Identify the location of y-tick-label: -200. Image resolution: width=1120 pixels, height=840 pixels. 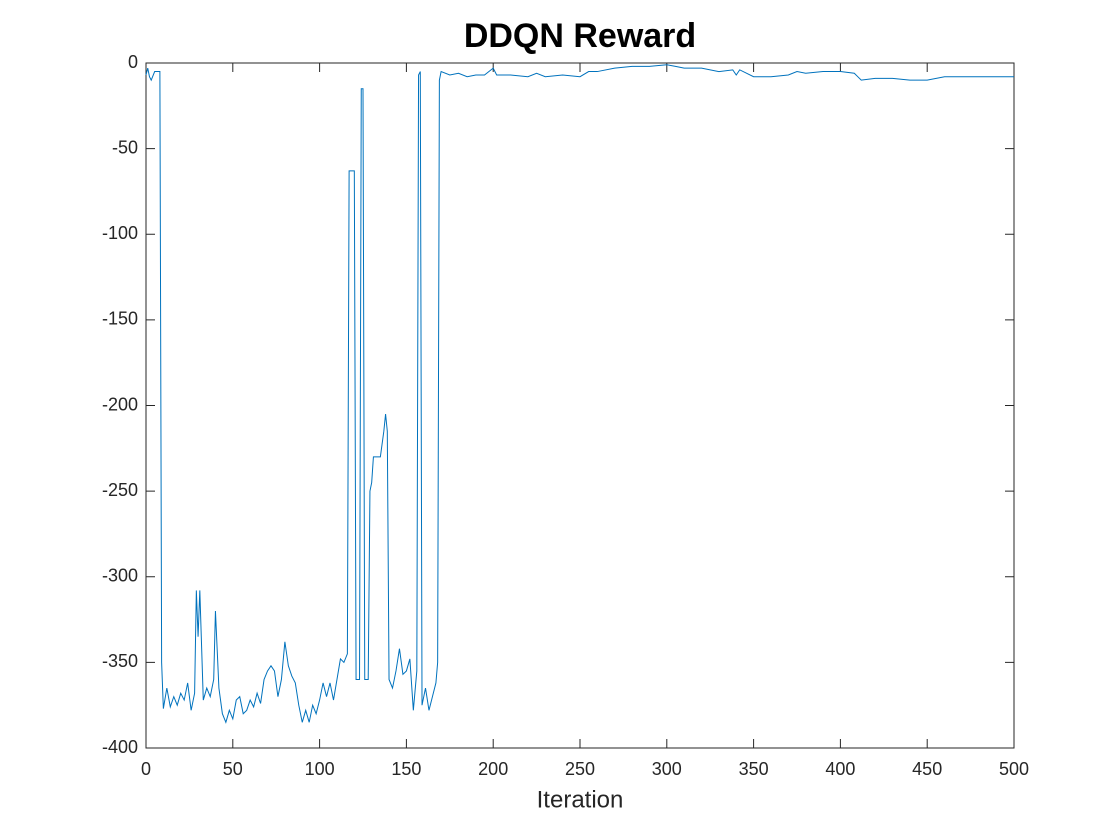
(120, 404).